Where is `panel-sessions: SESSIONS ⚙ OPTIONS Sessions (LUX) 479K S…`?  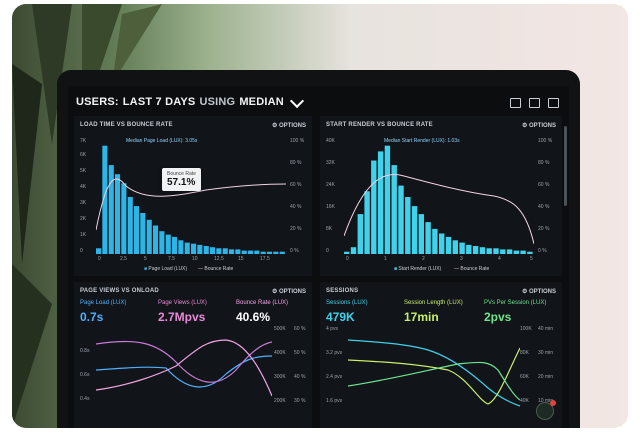
panel-sessions: SESSIONS ⚙ OPTIONS Sessions (LUX) 479K S… is located at coordinates (441, 355).